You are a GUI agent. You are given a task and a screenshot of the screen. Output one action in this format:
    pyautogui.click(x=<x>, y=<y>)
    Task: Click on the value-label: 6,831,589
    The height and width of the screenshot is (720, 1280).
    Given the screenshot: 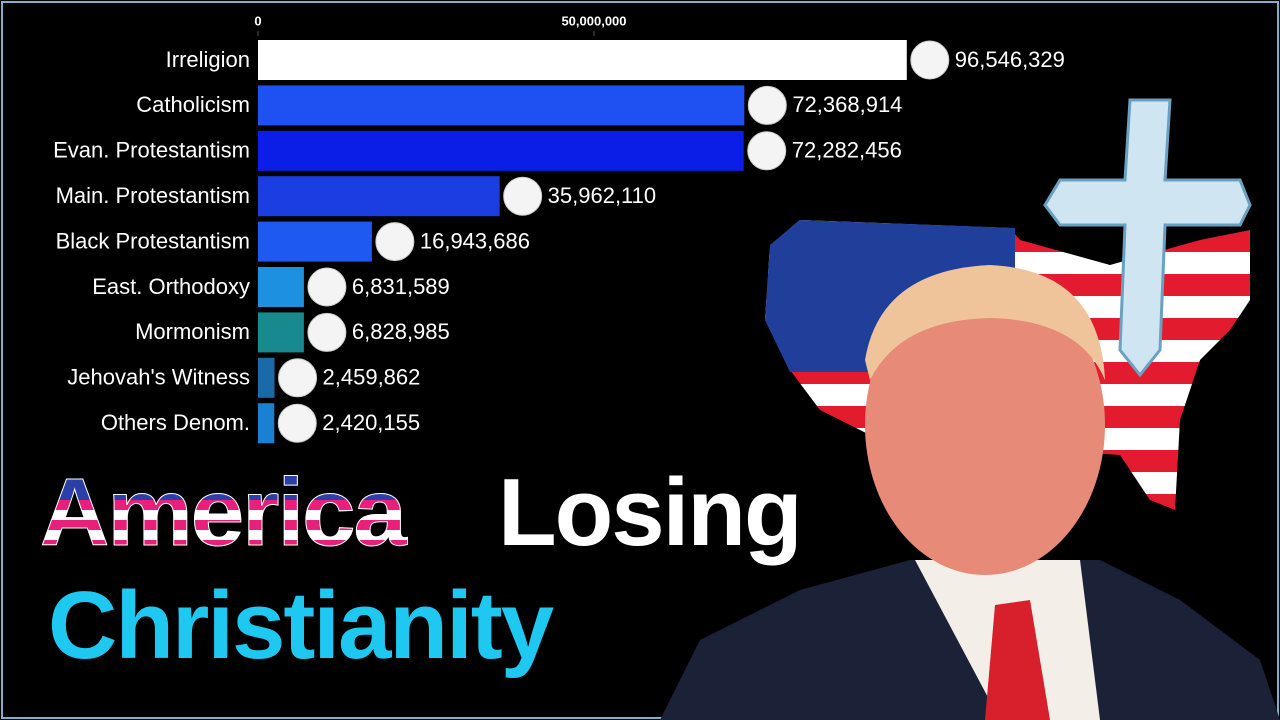 What is the action you would take?
    pyautogui.click(x=401, y=286)
    